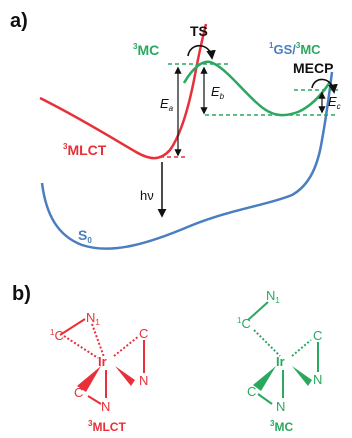 This screenshot has height=438, width=352. What do you see at coordinates (199, 31) in the screenshot?
I see `ts-label: TS` at bounding box center [199, 31].